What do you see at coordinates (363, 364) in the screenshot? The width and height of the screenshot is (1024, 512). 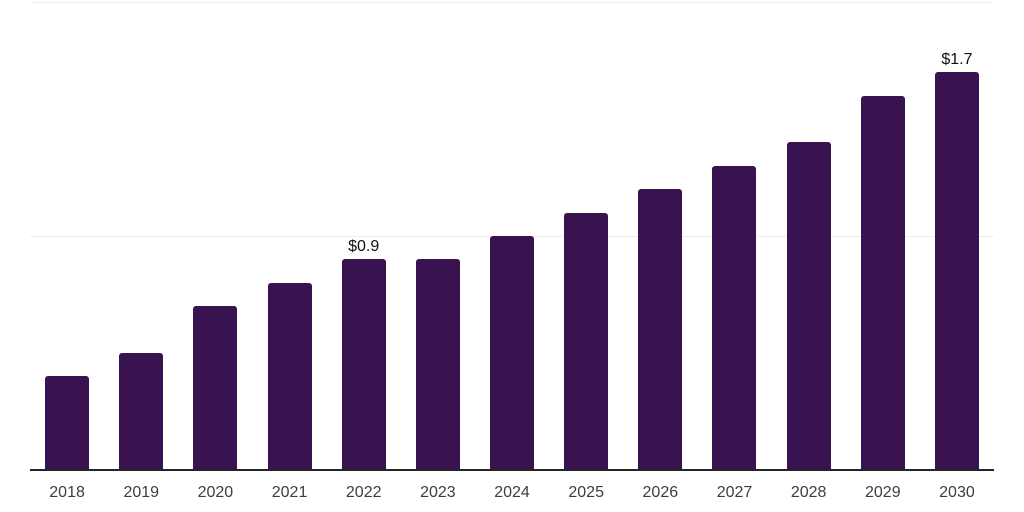 I see `bar-2022` at bounding box center [363, 364].